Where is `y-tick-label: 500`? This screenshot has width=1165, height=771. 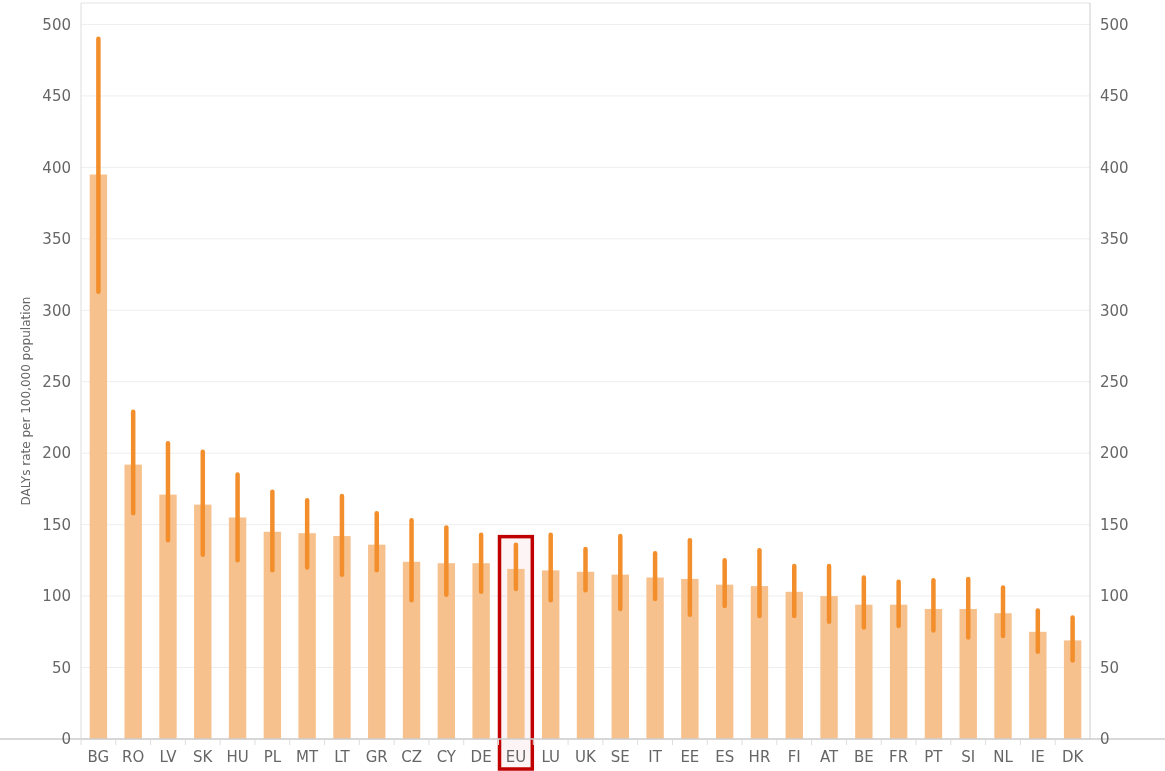 y-tick-label: 500 is located at coordinates (56, 24).